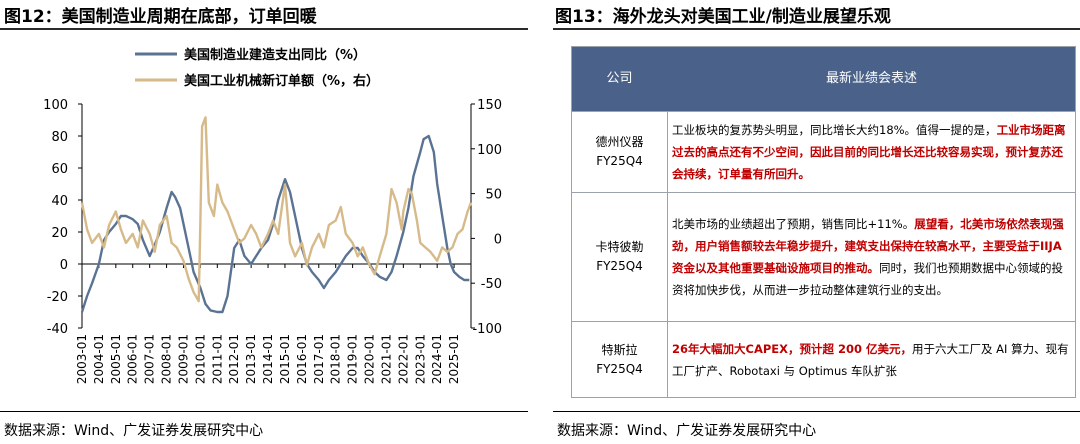 The image size is (1080, 444). What do you see at coordinates (792, 349) in the screenshot?
I see `statement-segment-highlight: 26年大幅加大CAPEX，预计超 200 亿美元，` at bounding box center [792, 349].